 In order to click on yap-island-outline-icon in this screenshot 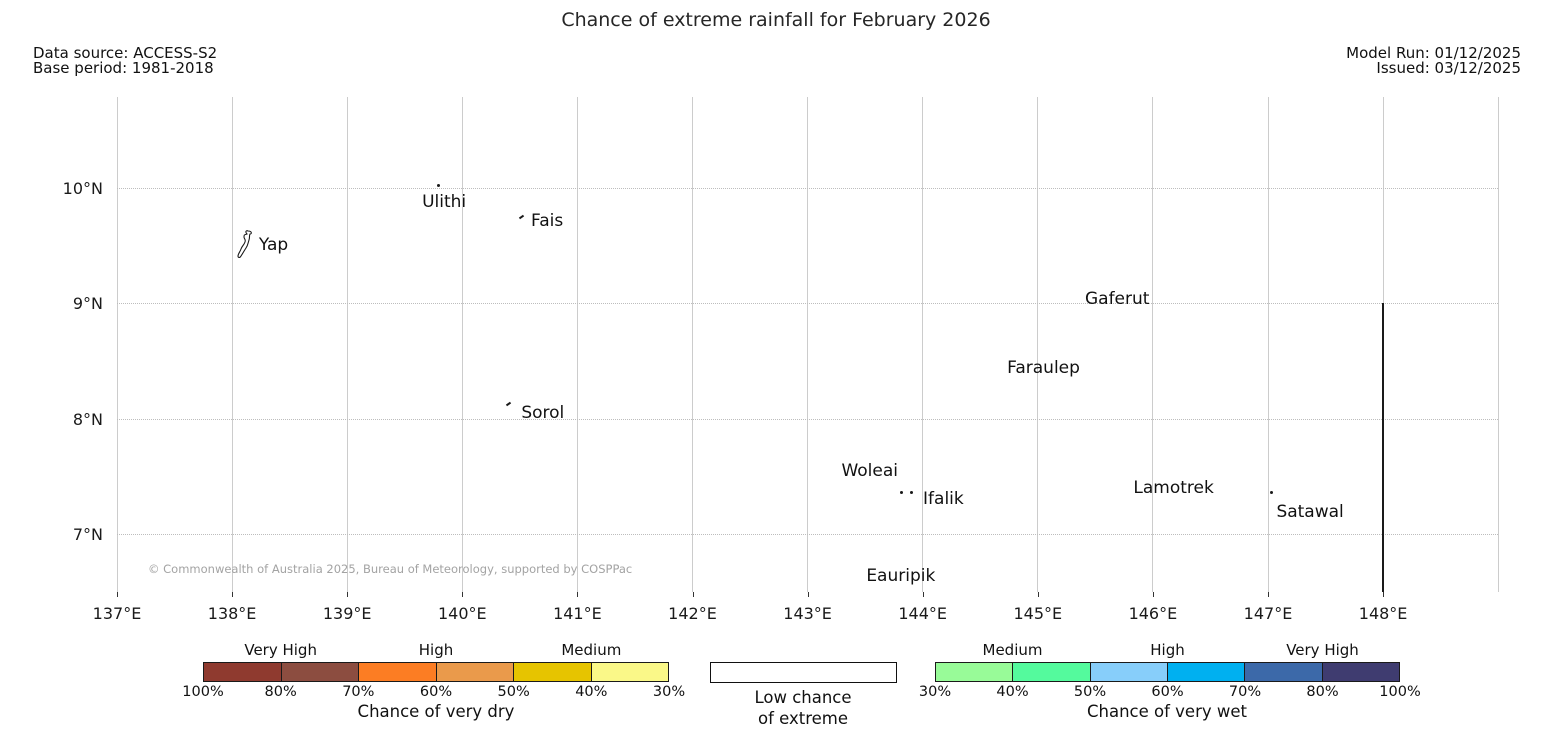, I will do `click(246, 244)`.